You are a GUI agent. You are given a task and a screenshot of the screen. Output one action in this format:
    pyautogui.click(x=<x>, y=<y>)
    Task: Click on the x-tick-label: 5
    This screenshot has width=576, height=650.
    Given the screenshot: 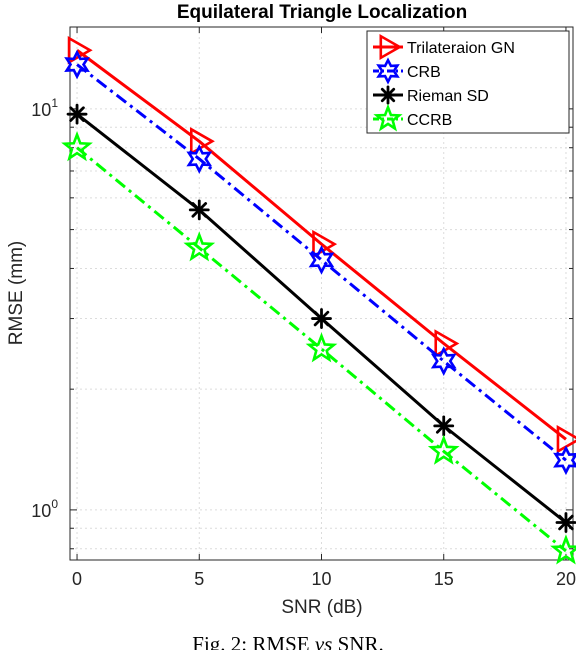 What is the action you would take?
    pyautogui.click(x=199, y=579)
    